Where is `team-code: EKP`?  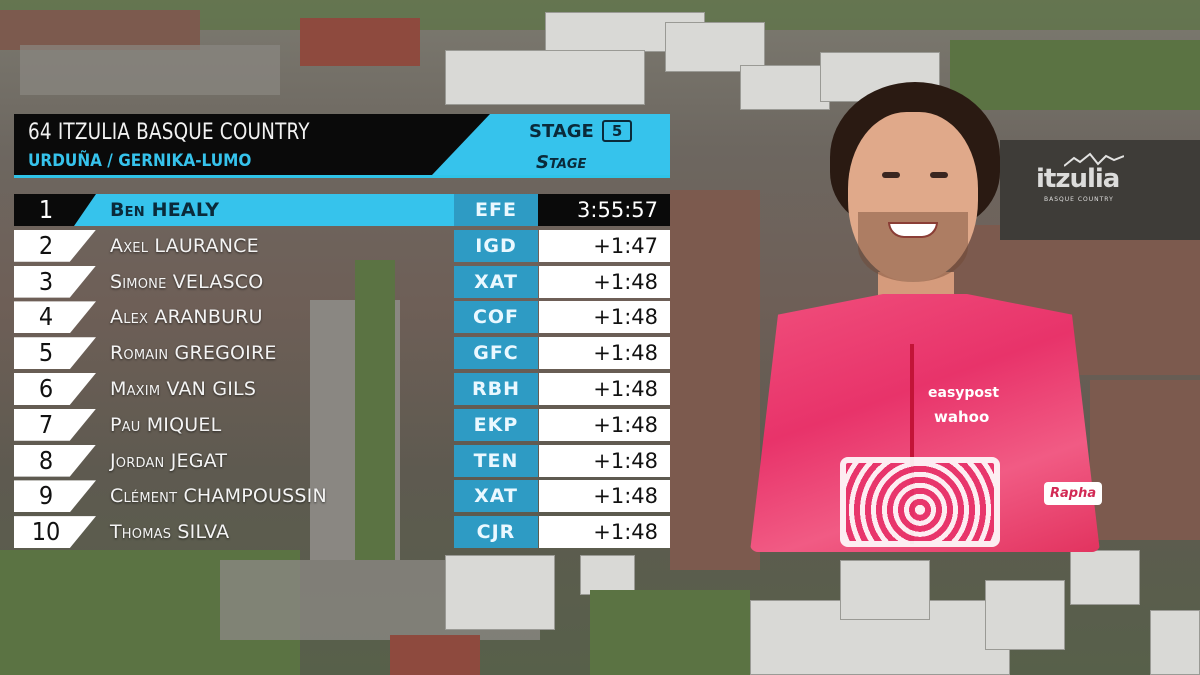 team-code: EKP is located at coordinates (496, 424).